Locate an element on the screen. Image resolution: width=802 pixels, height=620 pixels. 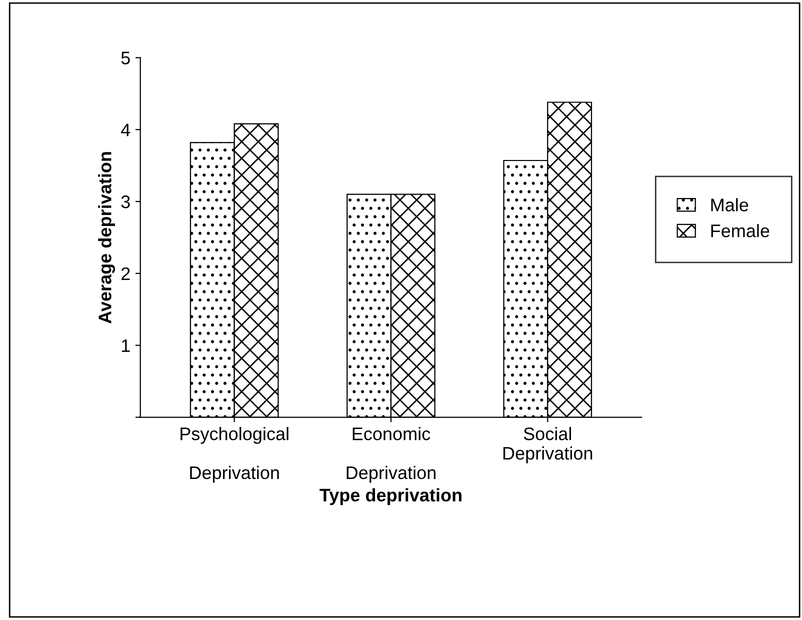
y-tick-label: 2 is located at coordinates (125, 273).